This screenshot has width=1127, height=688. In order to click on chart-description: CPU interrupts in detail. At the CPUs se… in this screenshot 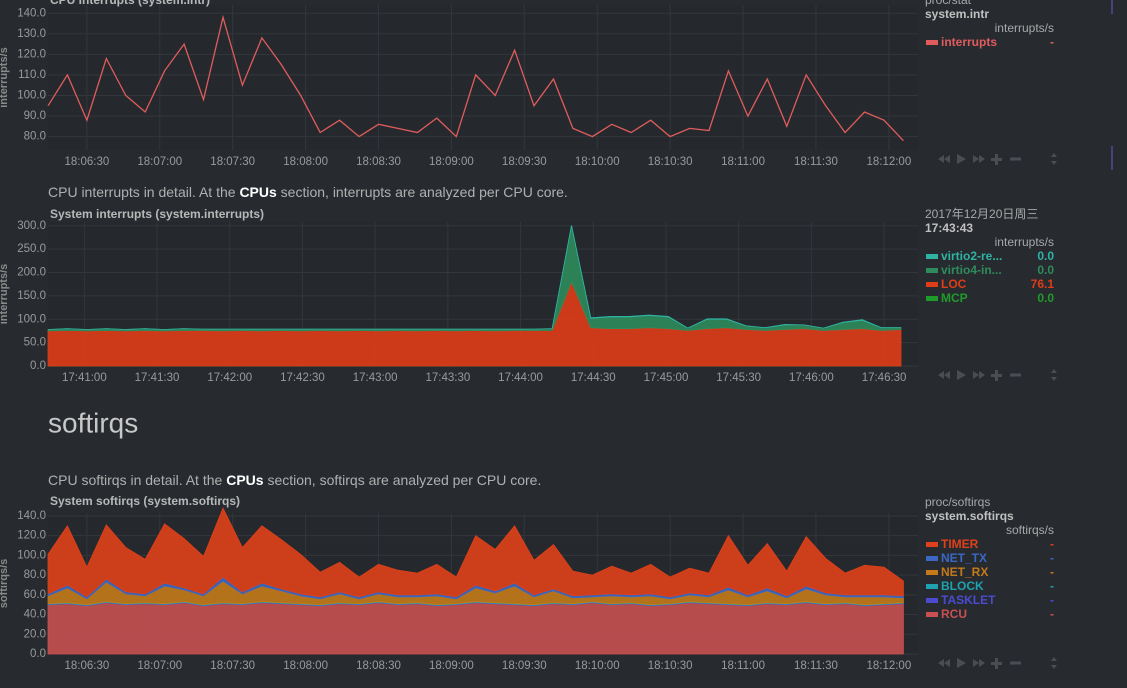, I will do `click(308, 192)`.